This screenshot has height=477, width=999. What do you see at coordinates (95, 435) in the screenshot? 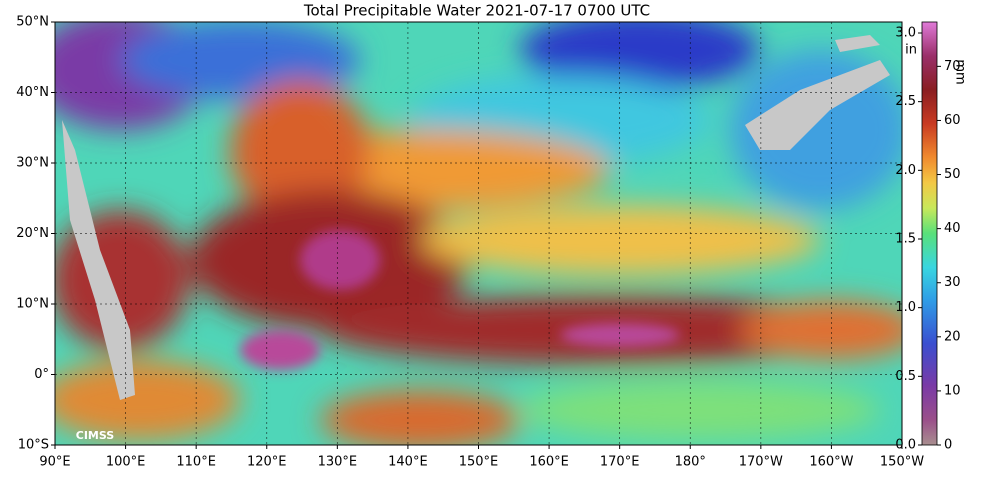
I see `logo-text: CIMSS` at bounding box center [95, 435].